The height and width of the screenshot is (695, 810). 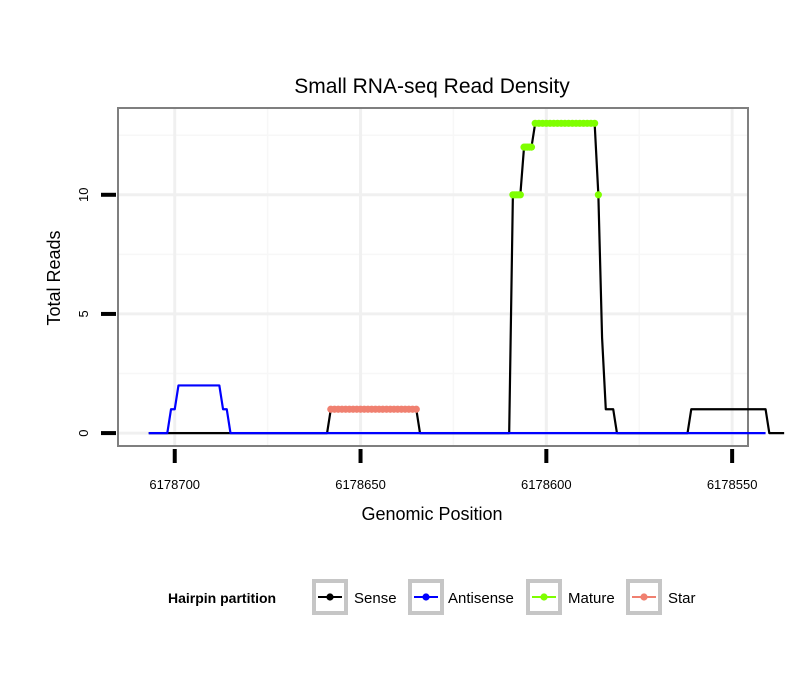 I want to click on y-tick-label: 0, so click(x=83, y=432).